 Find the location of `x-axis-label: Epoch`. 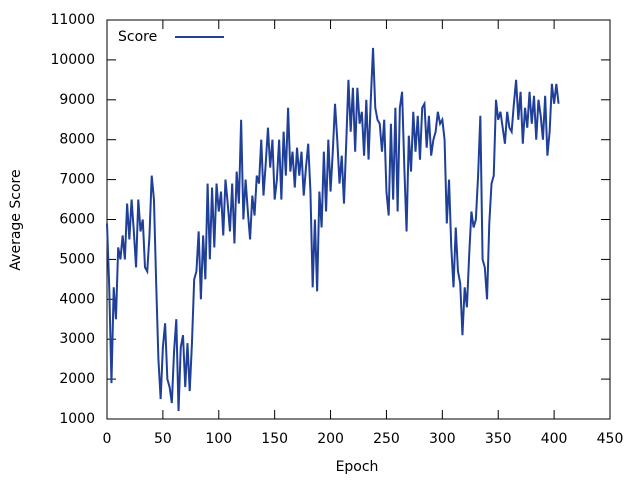

x-axis-label: Epoch is located at coordinates (357, 467).